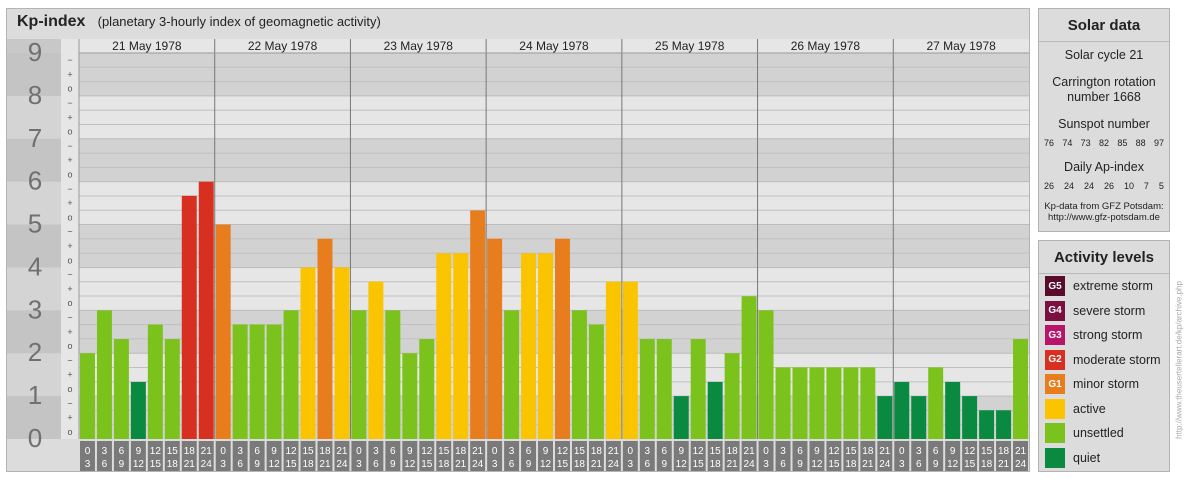 The image size is (1184, 480). I want to click on activity-level-row: G1 minor storm, so click(1092, 384).